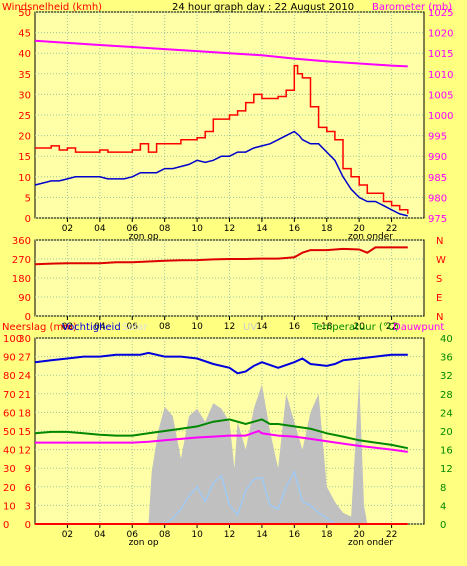 This screenshot has height=566, width=467. What do you see at coordinates (443, 506) in the screenshot?
I see `temperature-y-tick-label: 4` at bounding box center [443, 506].